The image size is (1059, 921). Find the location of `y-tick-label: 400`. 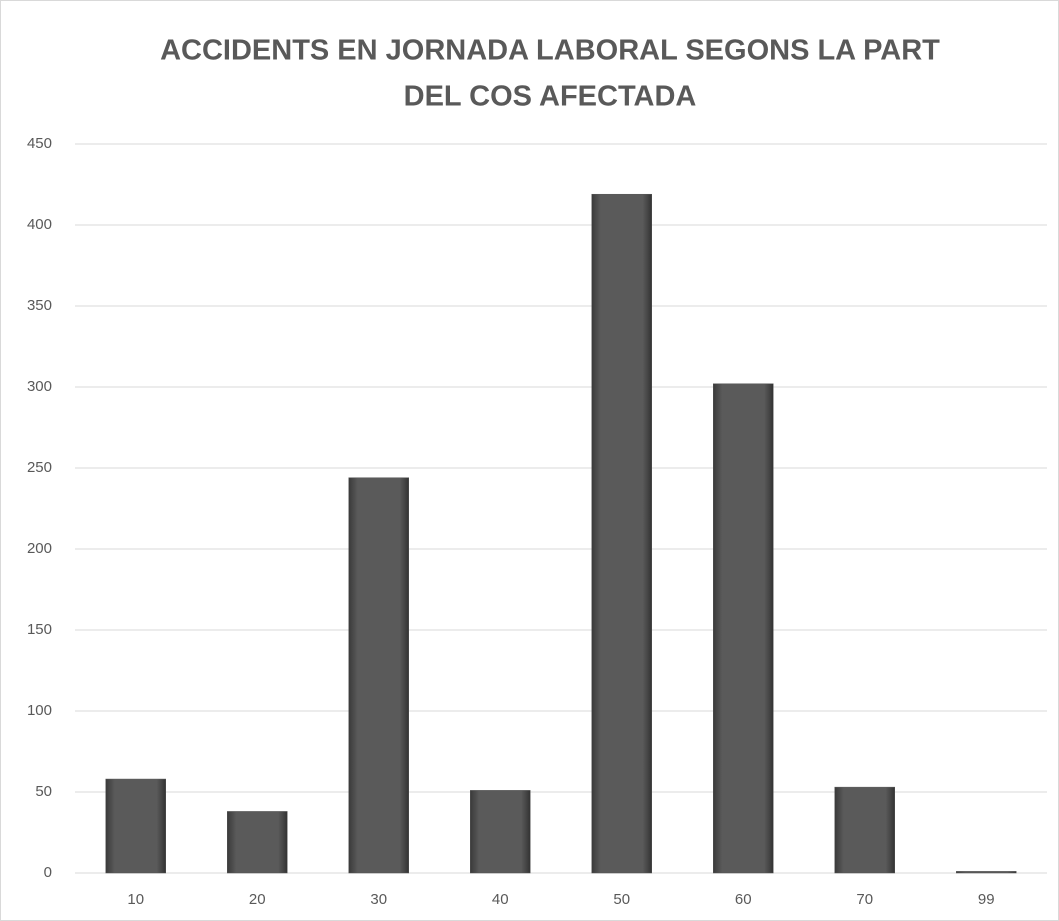

y-tick-label: 400 is located at coordinates (39, 224).